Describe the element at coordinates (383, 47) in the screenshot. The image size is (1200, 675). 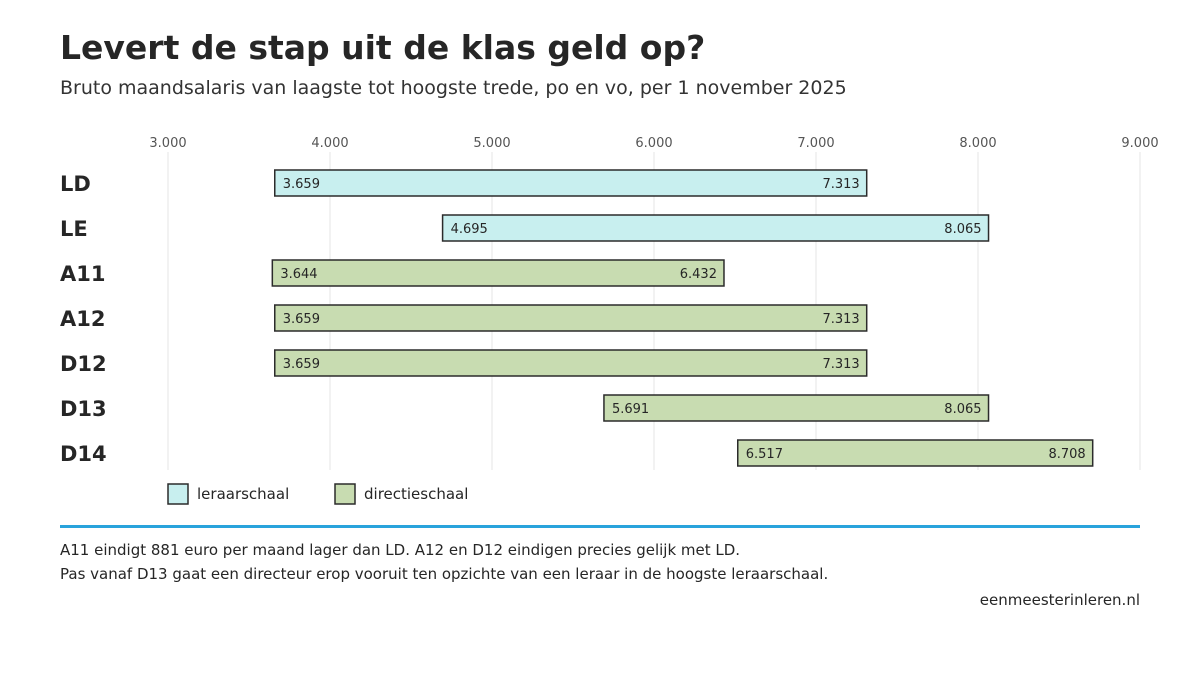
I see `chart-title: Levert de stap uit de klas geld op?` at that location.